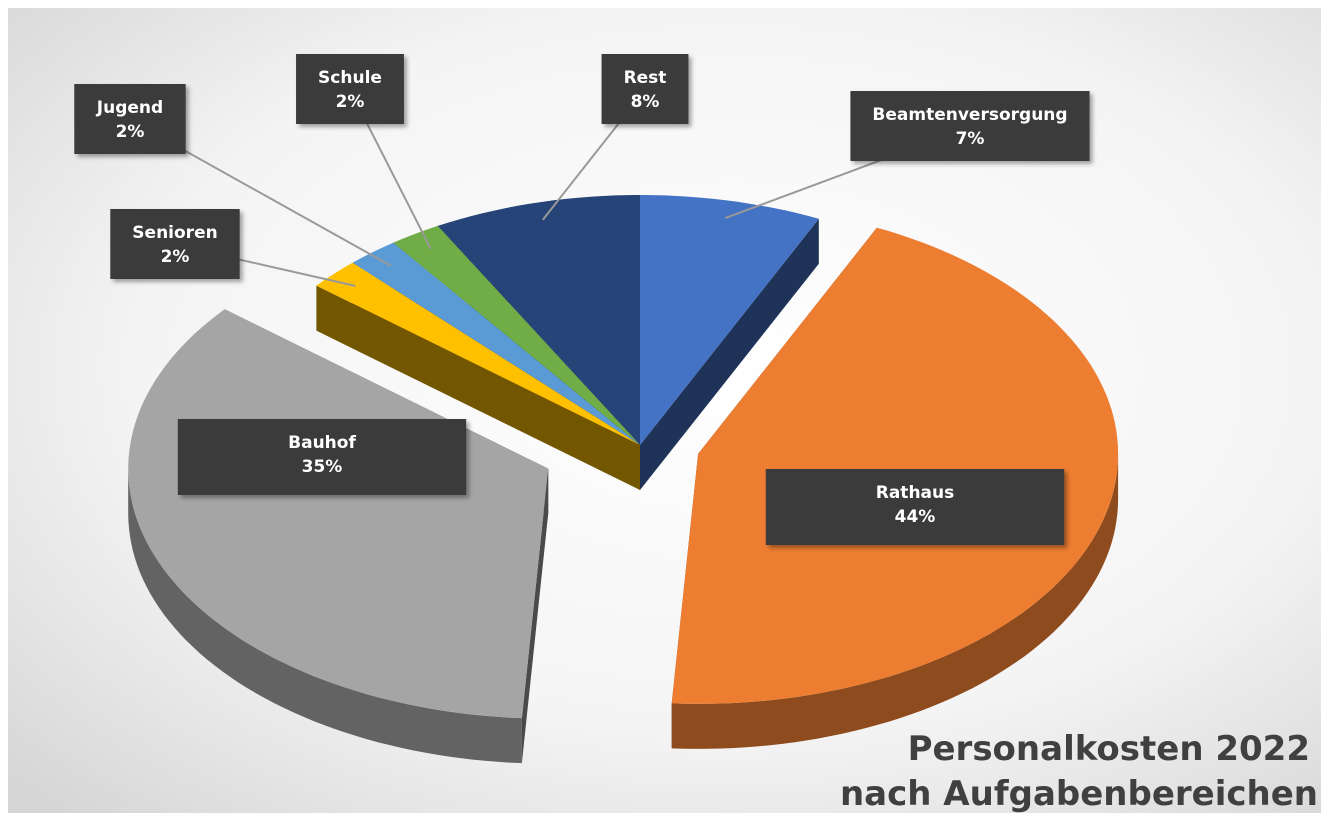 The height and width of the screenshot is (821, 1329). I want to click on data-label: Beamtenversorgung 7%, so click(907, 155).